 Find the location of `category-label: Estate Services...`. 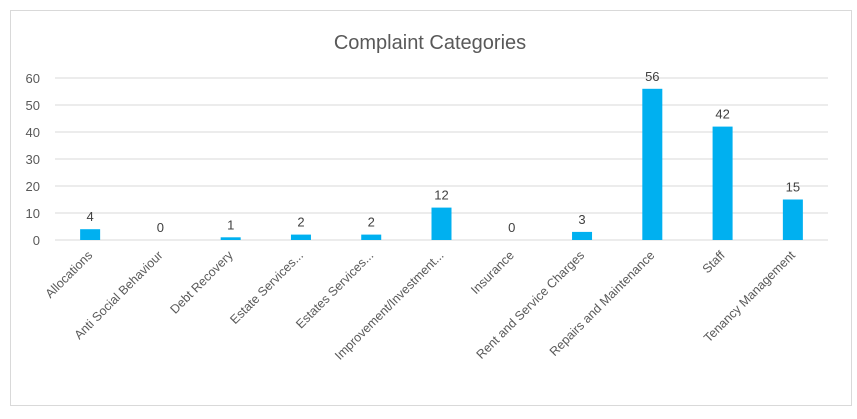

category-label: Estate Services... is located at coordinates (266, 287).